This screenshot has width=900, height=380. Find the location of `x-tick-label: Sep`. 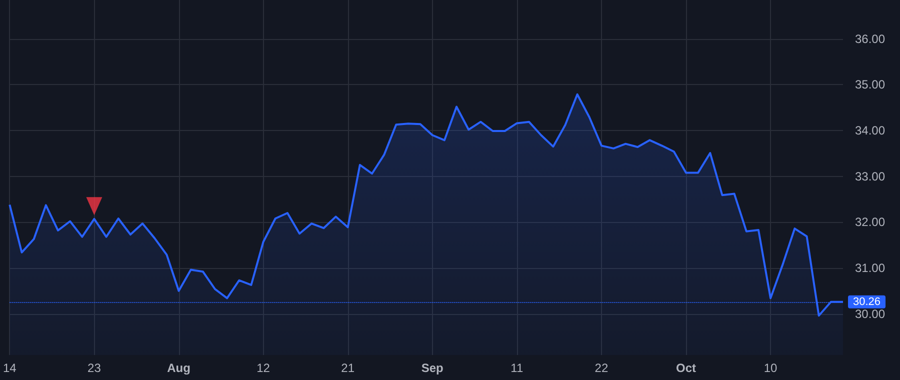

x-tick-label: Sep is located at coordinates (432, 368).